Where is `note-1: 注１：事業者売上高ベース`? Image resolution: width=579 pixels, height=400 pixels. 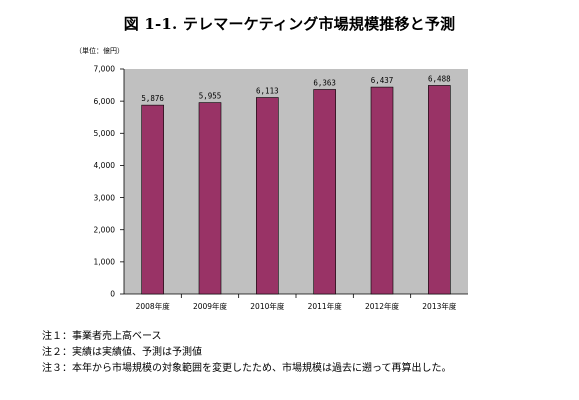 note-1: 注１：事業者売上高ベース is located at coordinates (102, 336).